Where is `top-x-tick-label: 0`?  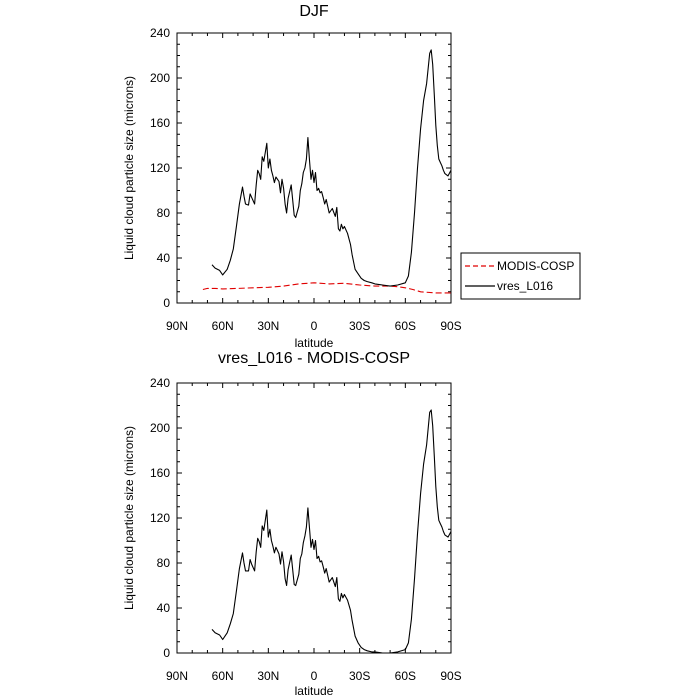
top-x-tick-label: 0 is located at coordinates (314, 326).